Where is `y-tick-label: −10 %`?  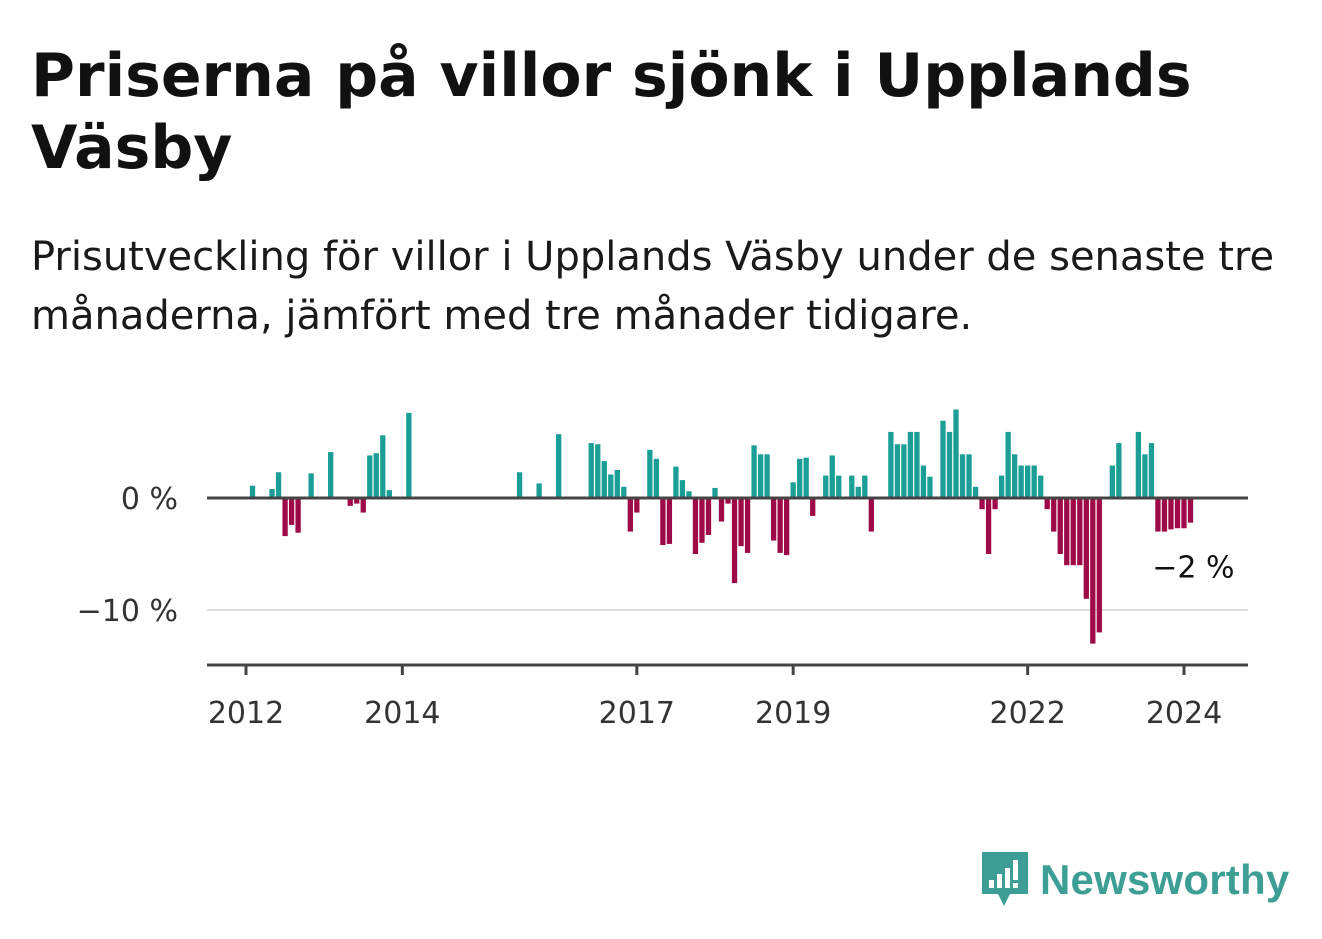 y-tick-label: −10 % is located at coordinates (127, 611).